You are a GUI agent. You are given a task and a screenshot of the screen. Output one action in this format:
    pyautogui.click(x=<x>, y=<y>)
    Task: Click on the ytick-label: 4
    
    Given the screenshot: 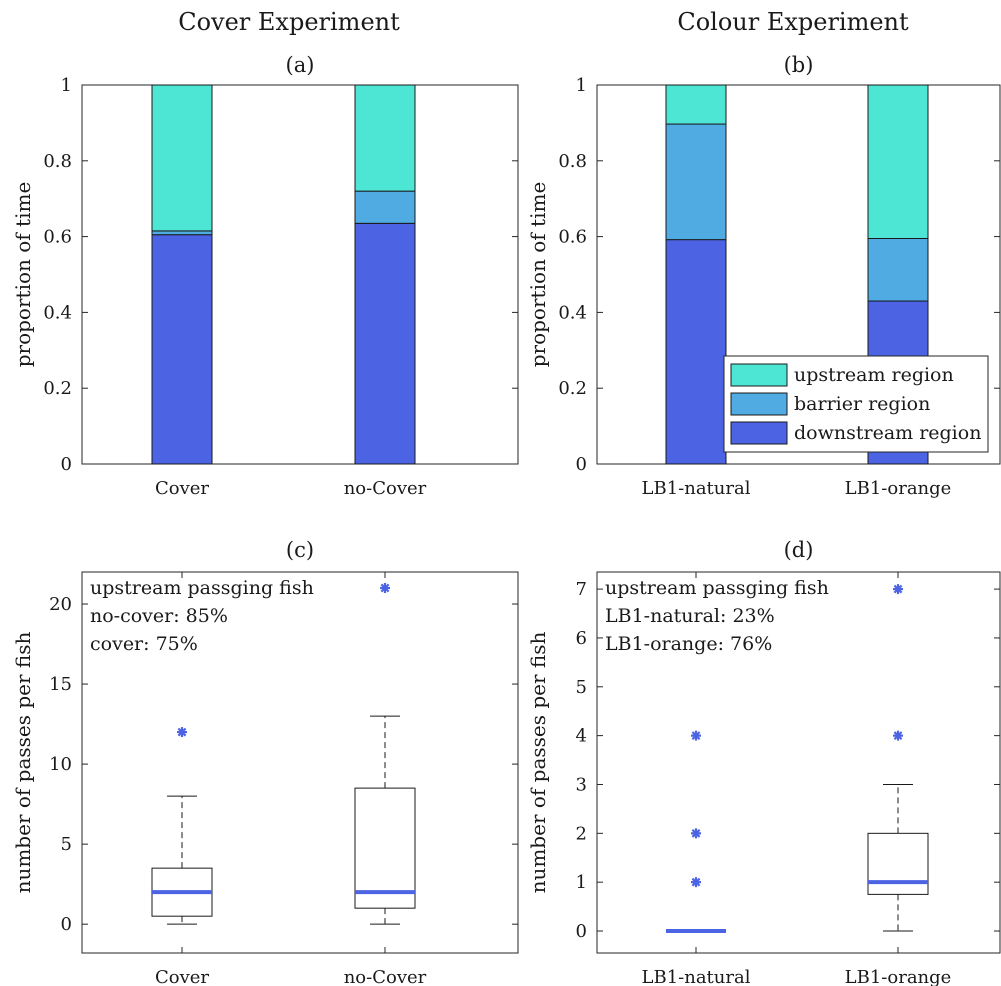 What is the action you would take?
    pyautogui.click(x=581, y=736)
    